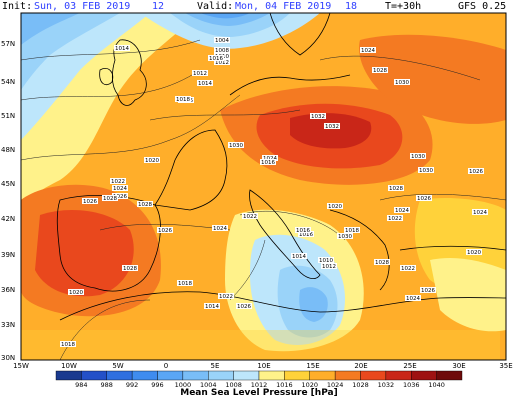 This screenshot has height=400, width=518. What do you see at coordinates (309, 385) in the screenshot?
I see `colorbar-tick: 1020` at bounding box center [309, 385].